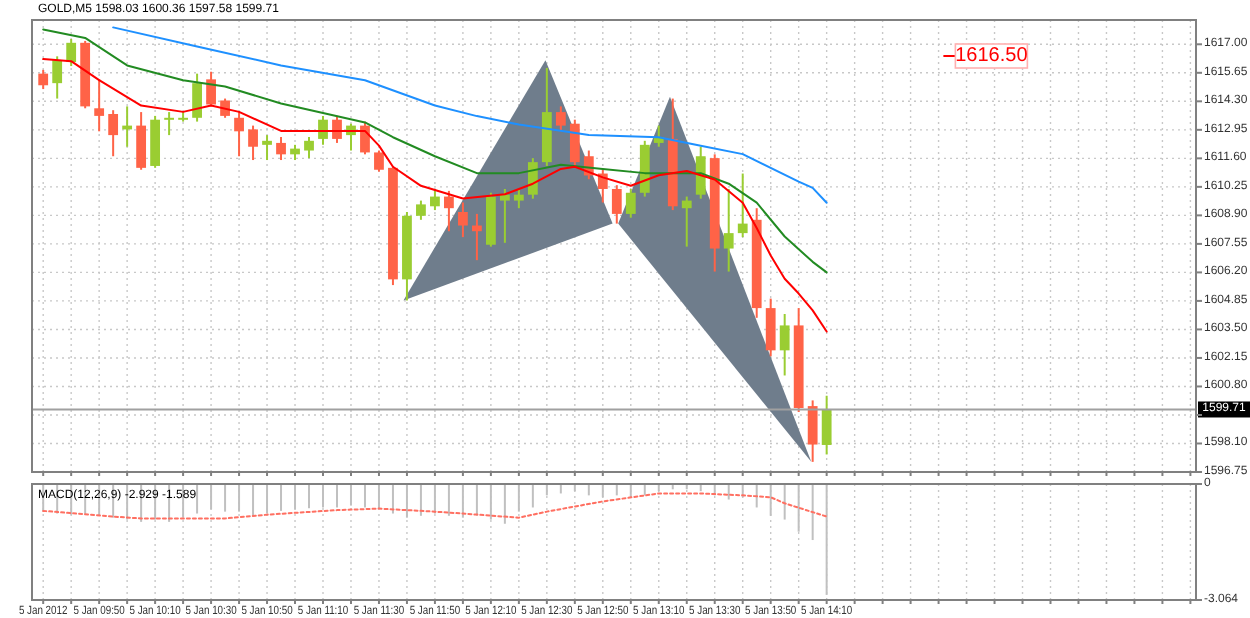 This screenshot has width=1250, height=618. What do you see at coordinates (435, 506) in the screenshot?
I see `line-series` at bounding box center [435, 506].